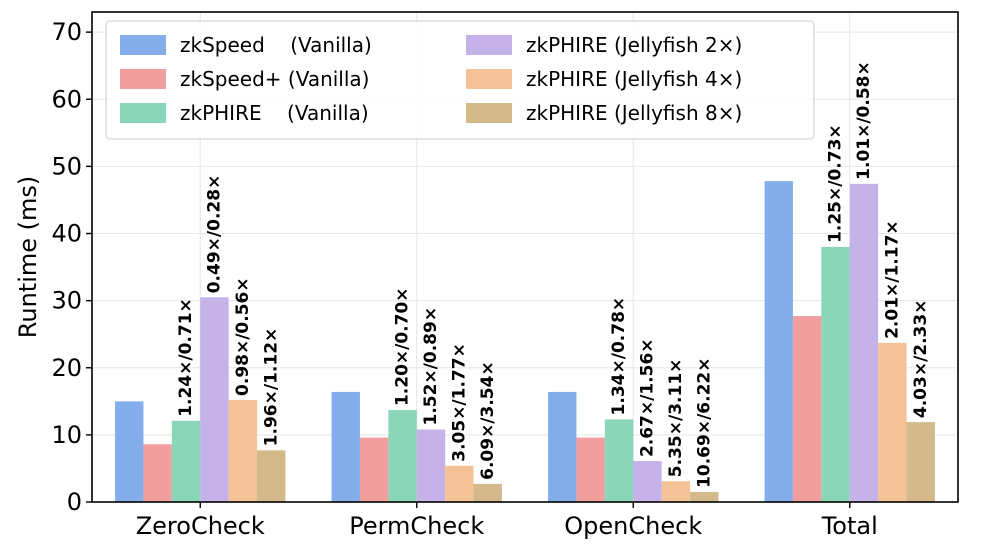  Describe the element at coordinates (704, 423) in the screenshot. I see `bar-data-label: 10.69×/6.22×` at that location.